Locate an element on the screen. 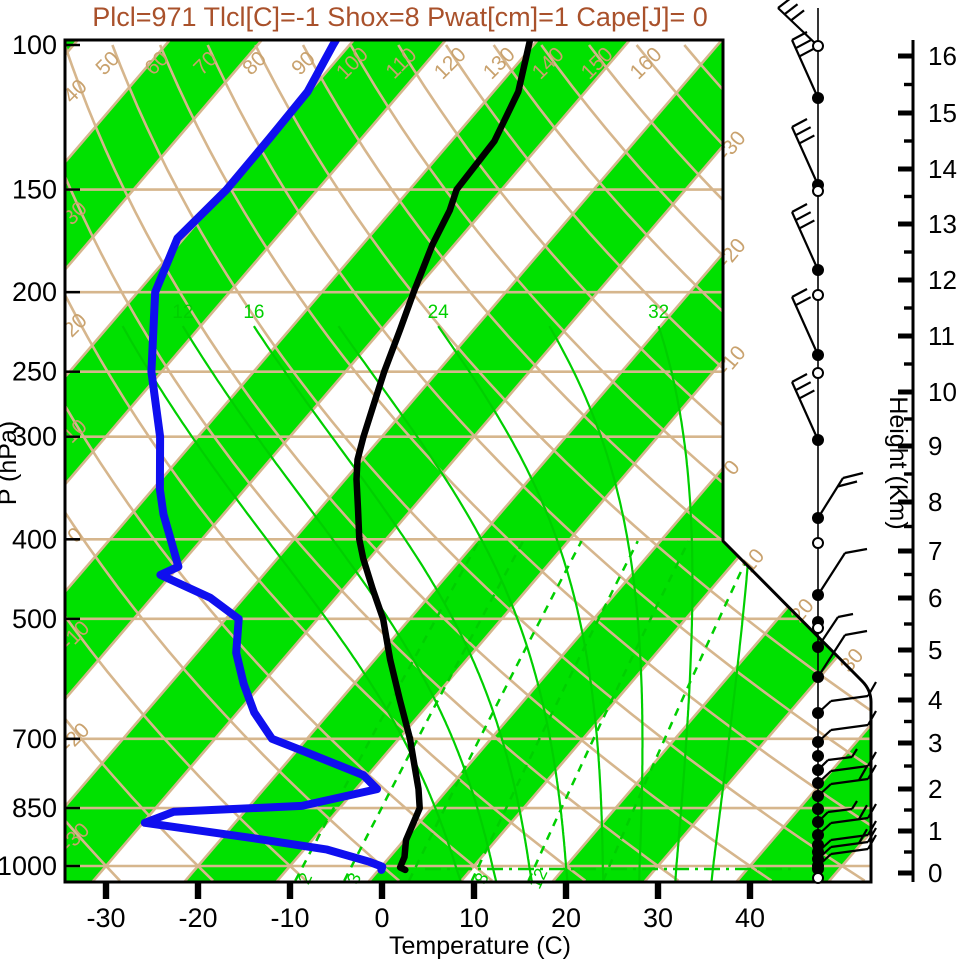  tick-label: 32 is located at coordinates (658, 312).